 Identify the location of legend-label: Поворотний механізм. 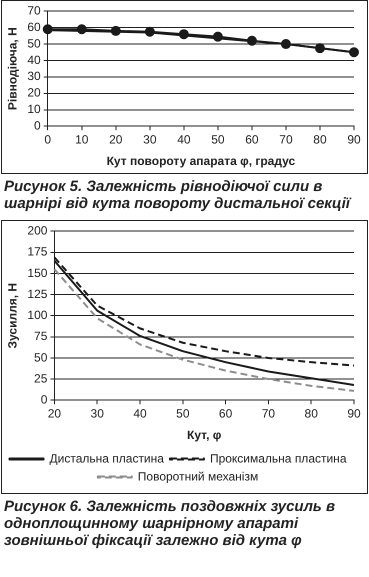
(198, 476).